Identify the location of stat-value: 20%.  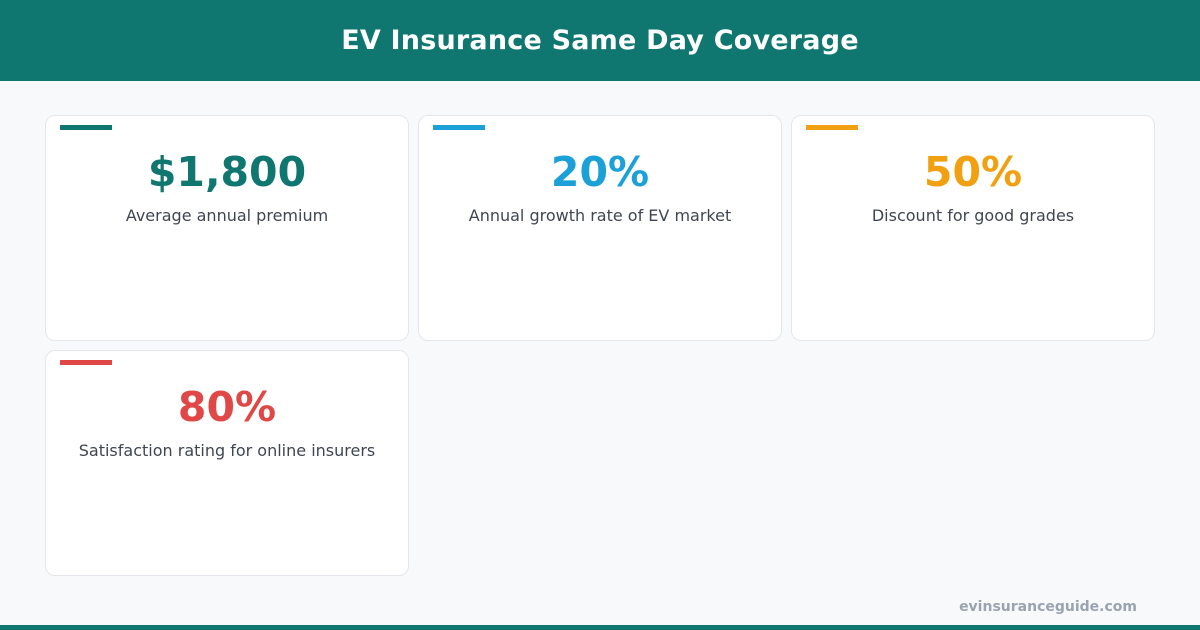
(600, 172).